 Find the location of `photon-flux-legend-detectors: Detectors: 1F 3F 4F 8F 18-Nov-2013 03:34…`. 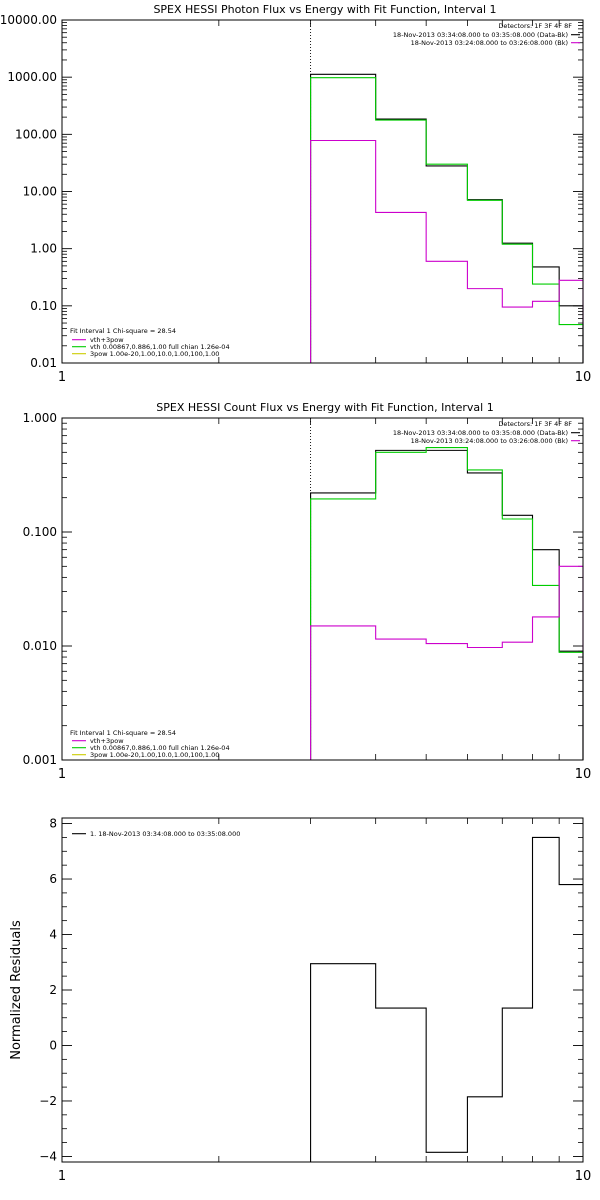

photon-flux-legend-detectors: Detectors: 1F 3F 4F 8F 18-Nov-2013 03:34… is located at coordinates (486, 34).